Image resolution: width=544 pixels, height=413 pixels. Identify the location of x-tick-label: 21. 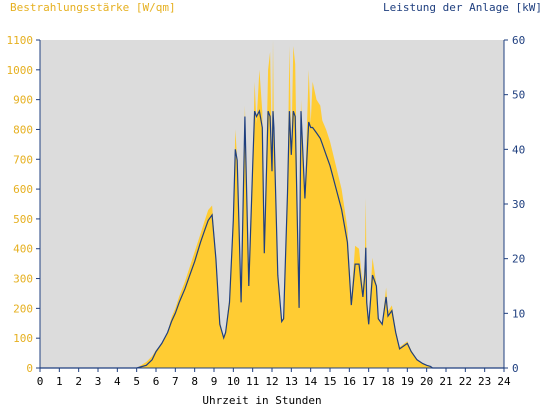
(445, 381).